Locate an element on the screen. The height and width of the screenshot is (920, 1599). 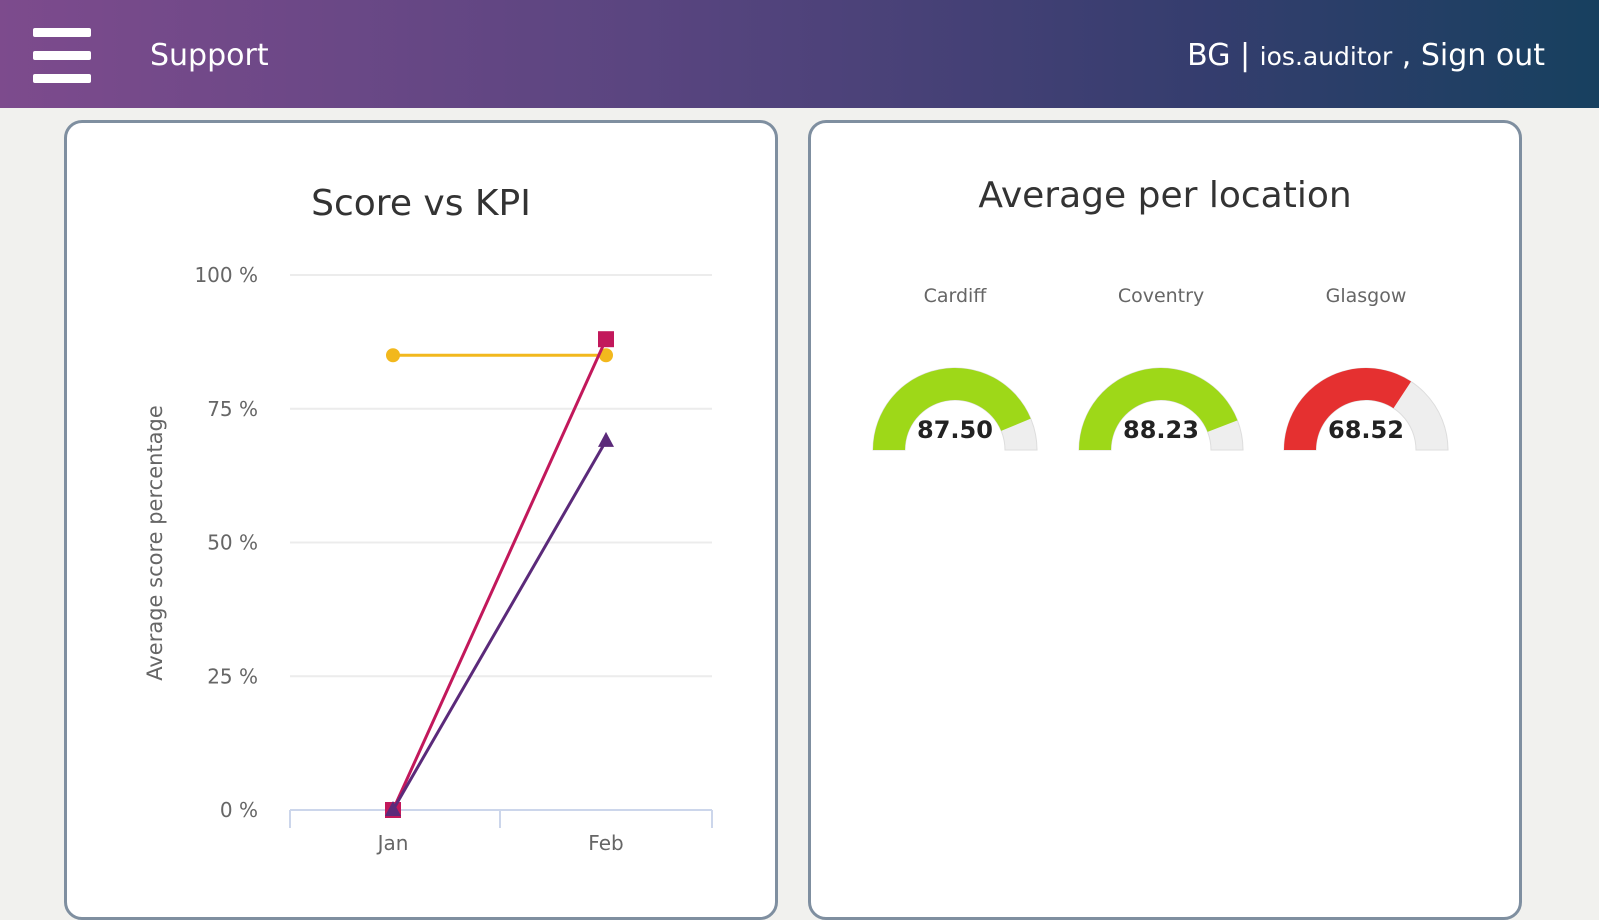
gauge-label: Coventry is located at coordinates (1161, 296).